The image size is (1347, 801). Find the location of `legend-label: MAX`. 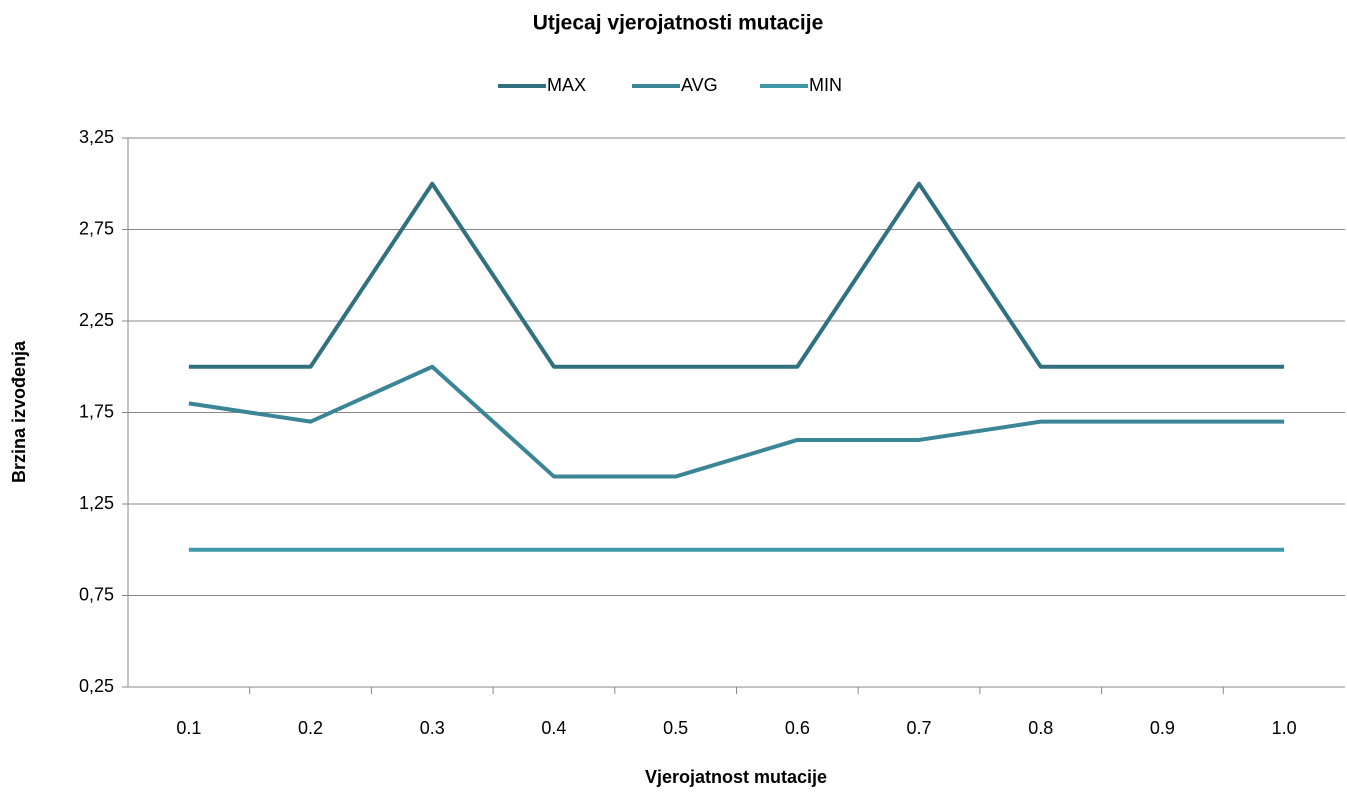

legend-label: MAX is located at coordinates (566, 85).